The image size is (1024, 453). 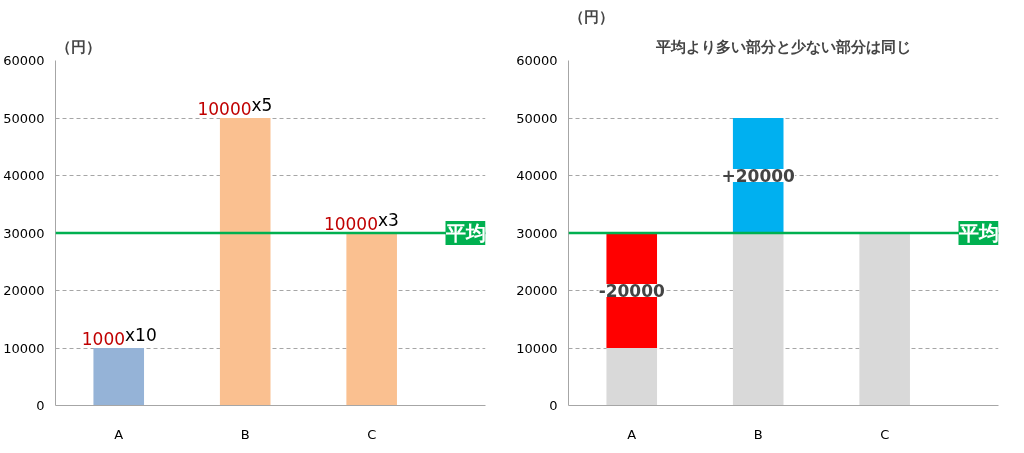 What do you see at coordinates (361, 222) in the screenshot?
I see `annotation: 10000x3` at bounding box center [361, 222].